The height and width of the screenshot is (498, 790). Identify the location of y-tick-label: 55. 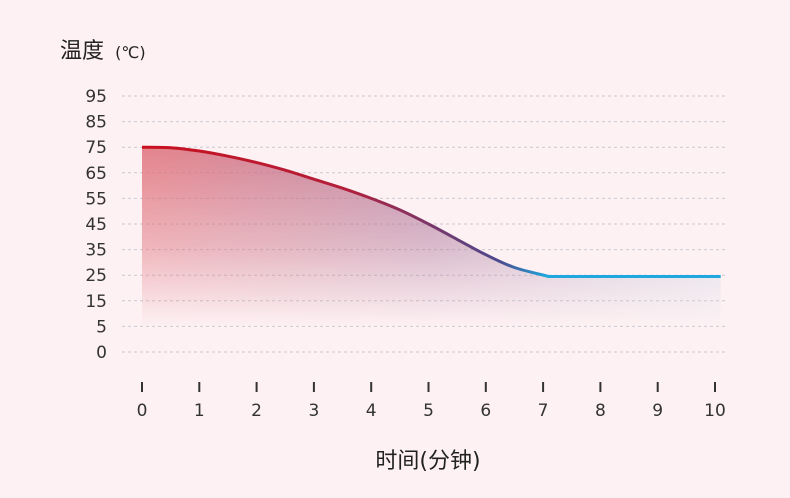
(96, 199).